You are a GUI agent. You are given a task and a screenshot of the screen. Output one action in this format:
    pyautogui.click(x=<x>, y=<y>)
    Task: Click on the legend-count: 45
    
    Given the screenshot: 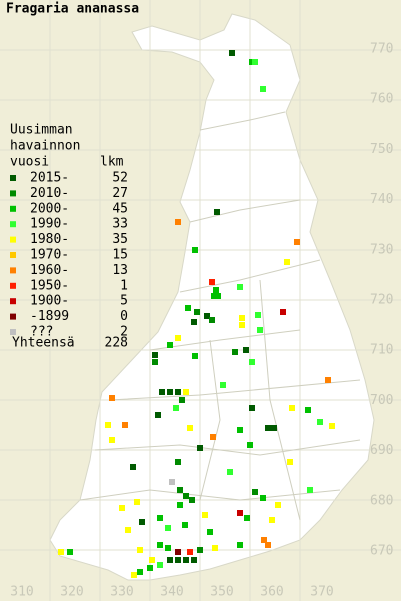 What is the action you would take?
    pyautogui.click(x=120, y=208)
    